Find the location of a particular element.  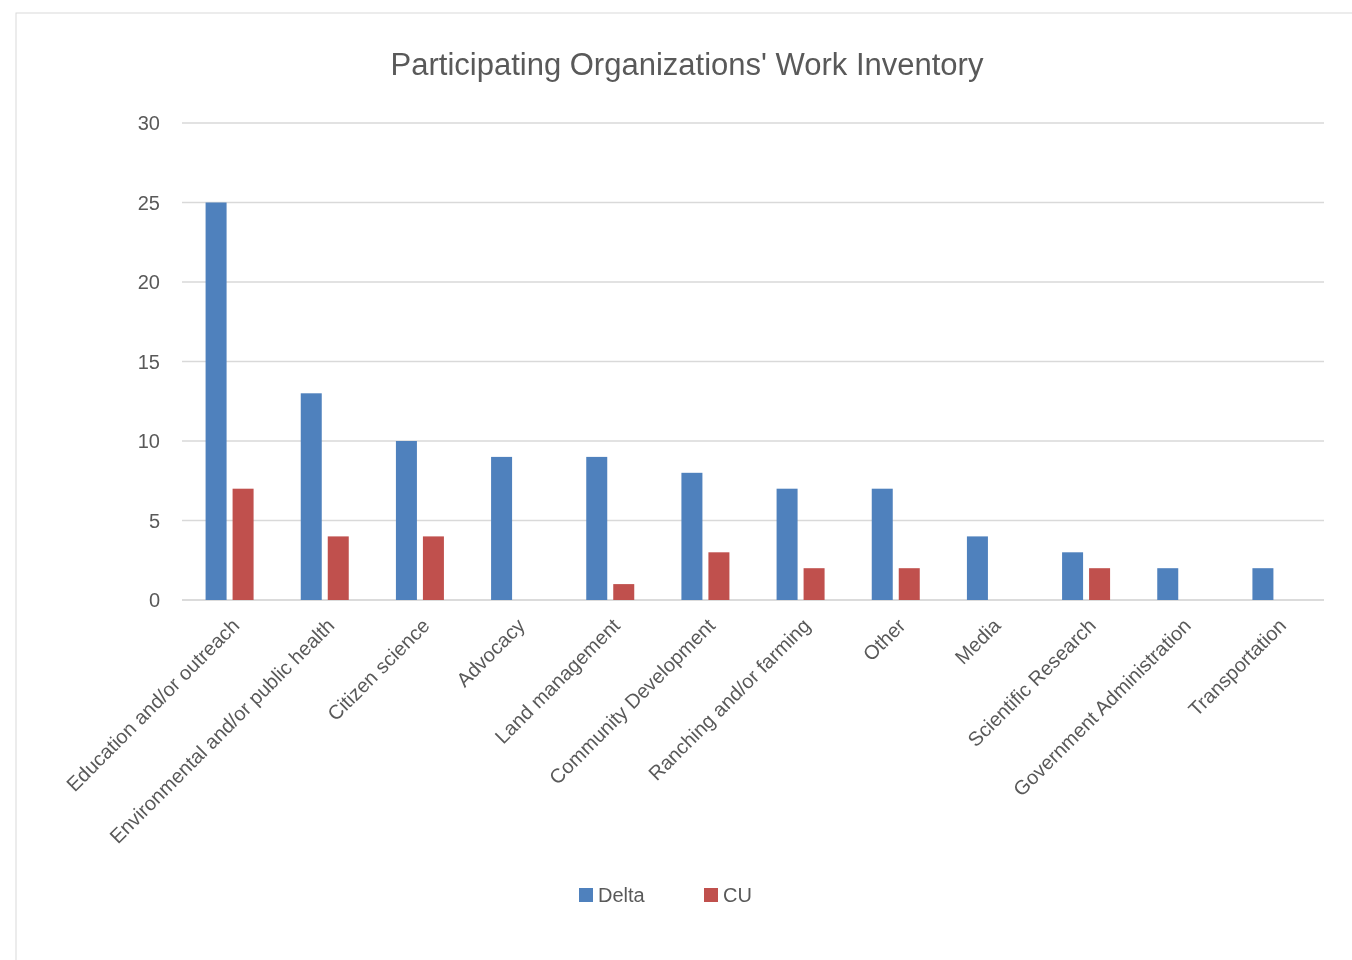

y-tick-label: 10 is located at coordinates (148, 441).